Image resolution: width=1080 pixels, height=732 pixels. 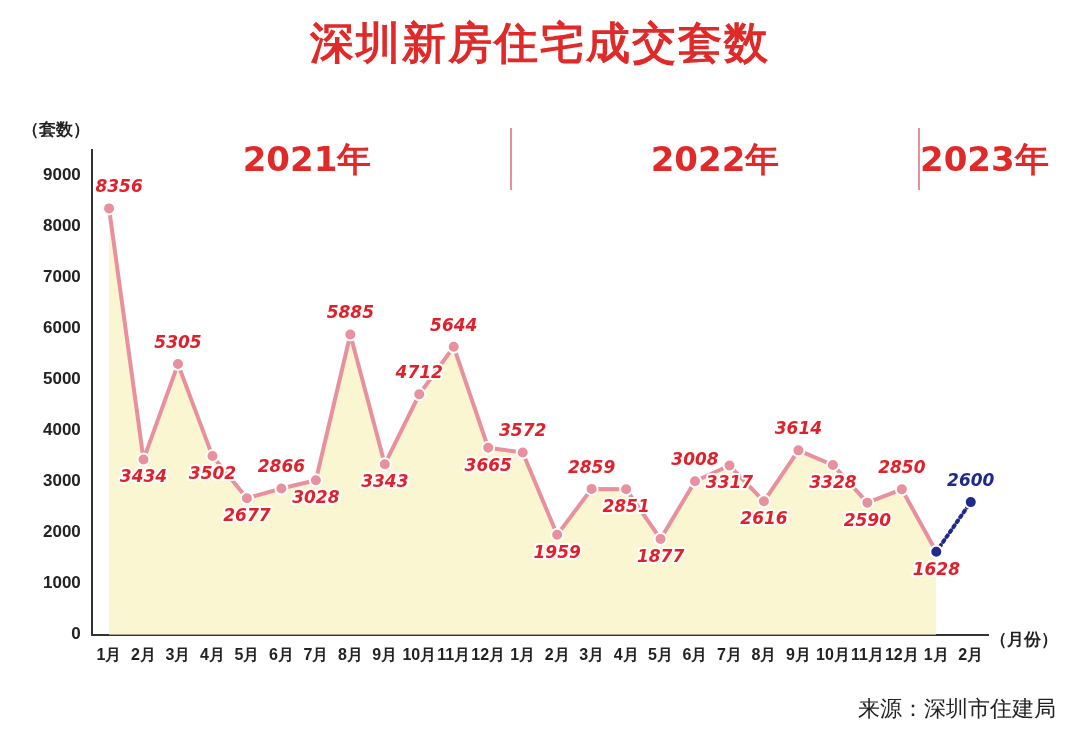 I want to click on data-label: 3343, so click(x=385, y=481).